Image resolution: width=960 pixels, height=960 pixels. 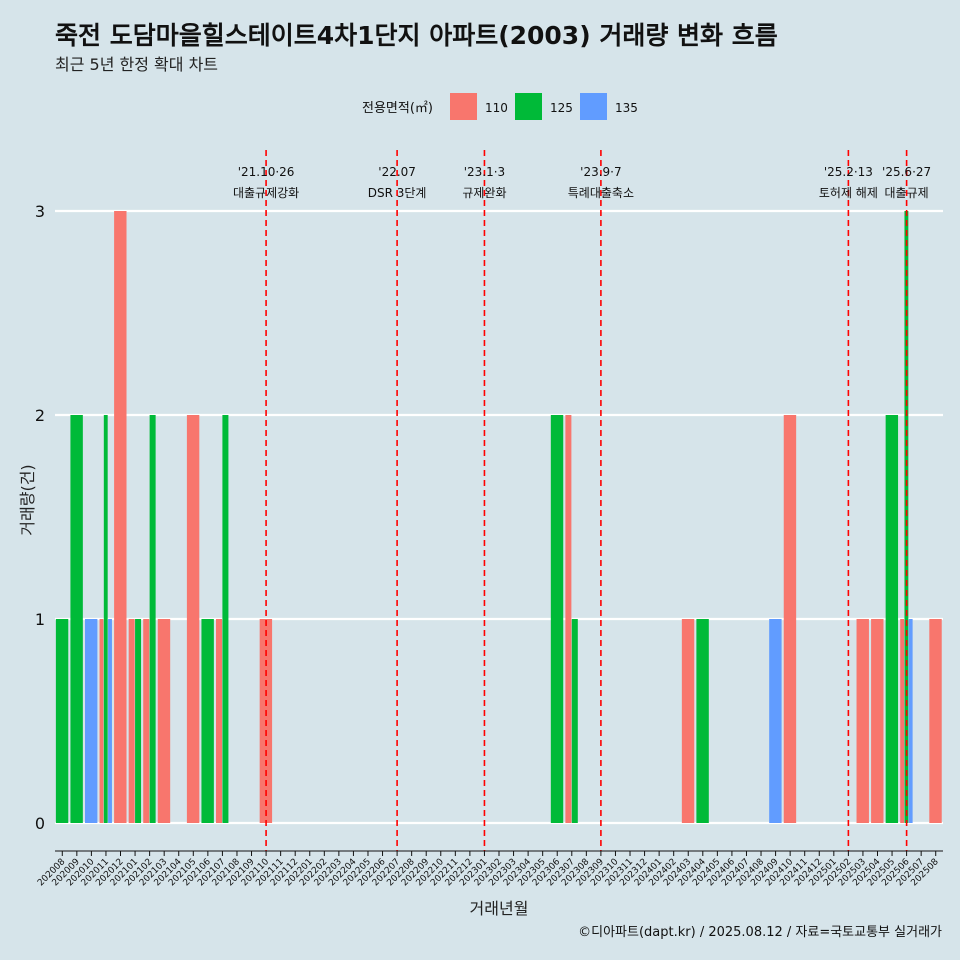 What do you see at coordinates (136, 64) in the screenshot?
I see `chart-subtitle: 최근 5년 한정 확대 차트` at bounding box center [136, 64].